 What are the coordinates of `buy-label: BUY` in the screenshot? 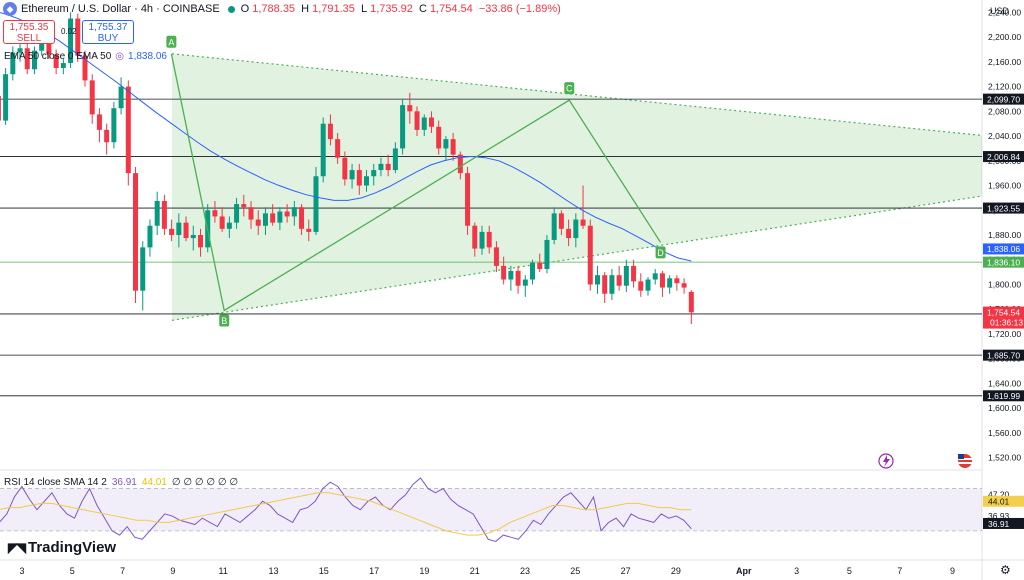 It's located at (108, 38).